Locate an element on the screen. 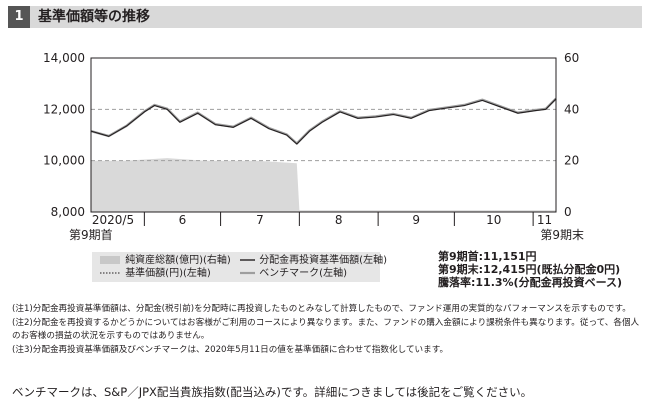 This screenshot has height=411, width=650. legend-label: ベンチマーク(左軸) is located at coordinates (303, 273).